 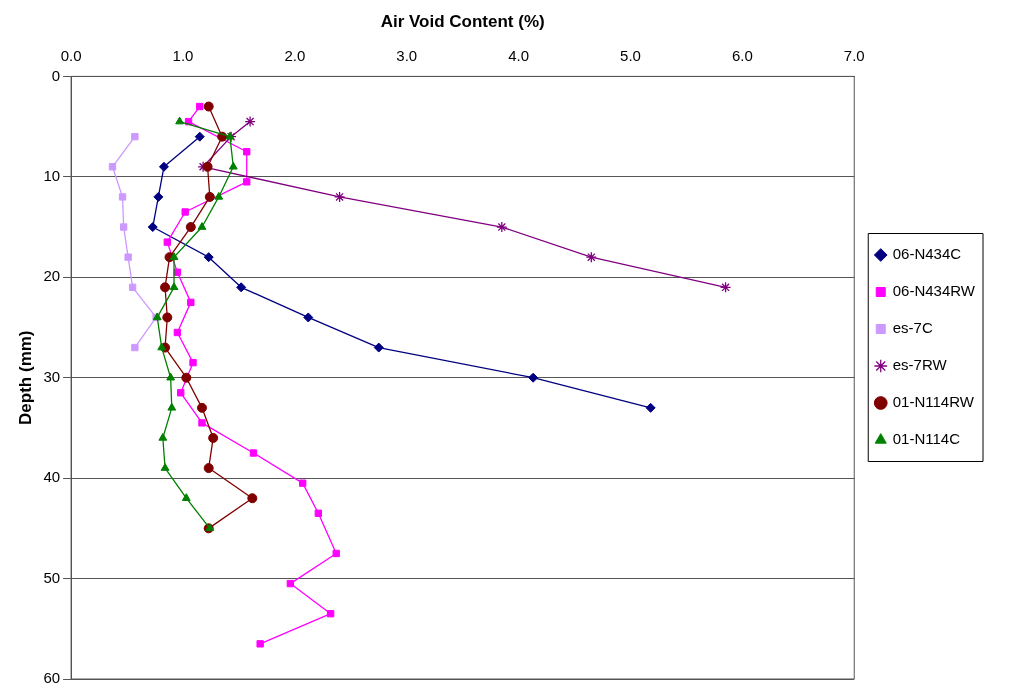 What do you see at coordinates (52, 376) in the screenshot?
I see `y-tick-label: 30` at bounding box center [52, 376].